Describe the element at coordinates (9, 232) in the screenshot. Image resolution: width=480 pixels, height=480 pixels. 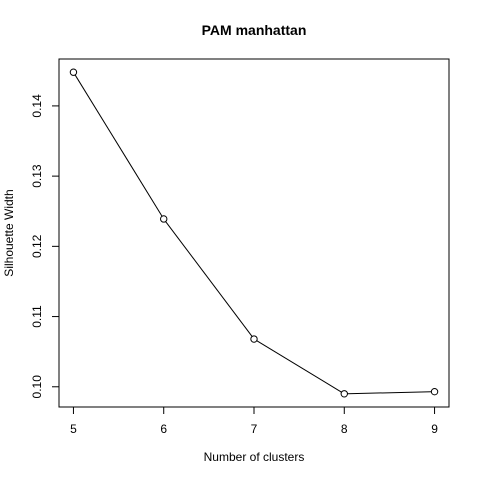
I see `y-axis-label: Silhouette Width` at that location.